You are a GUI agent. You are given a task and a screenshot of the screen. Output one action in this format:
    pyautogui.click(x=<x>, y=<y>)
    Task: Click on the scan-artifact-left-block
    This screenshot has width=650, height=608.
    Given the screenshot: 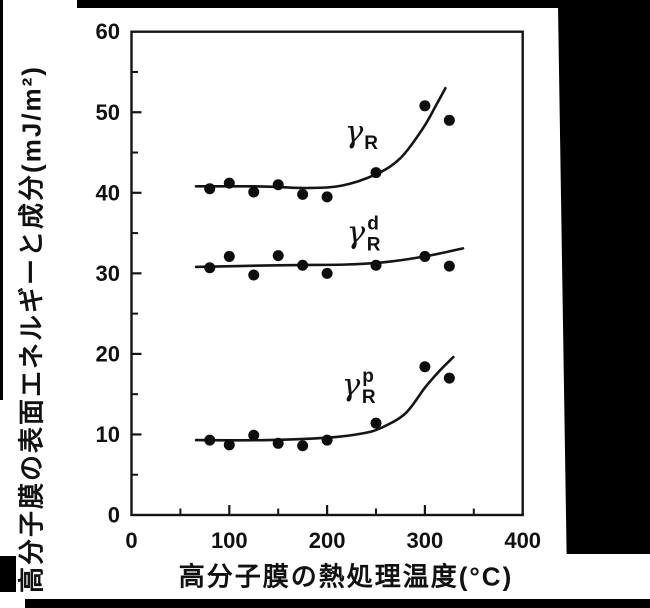 What is the action you would take?
    pyautogui.click(x=8, y=574)
    